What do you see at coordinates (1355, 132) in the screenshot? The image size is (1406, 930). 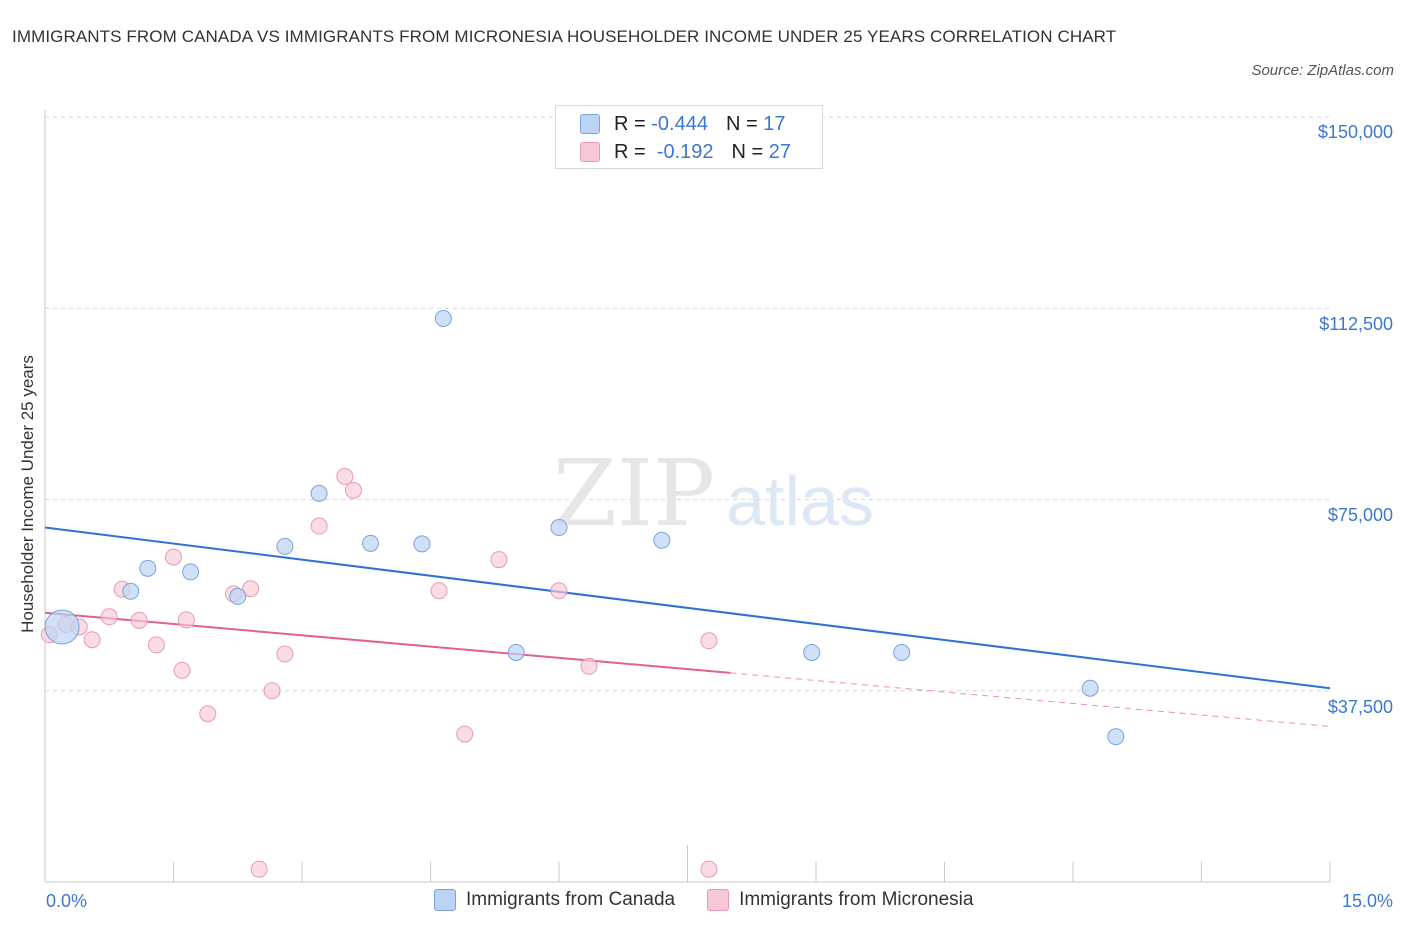 I see `y-tick-label: $150,000` at bounding box center [1355, 132].